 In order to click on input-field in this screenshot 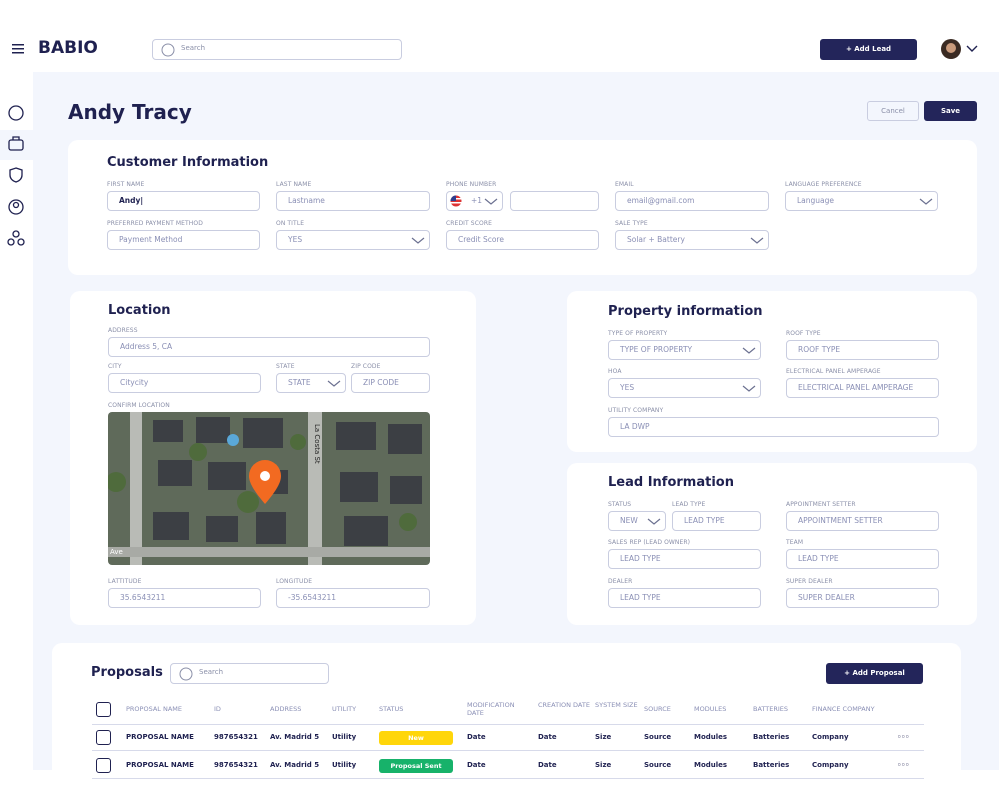, I will do `click(554, 201)`.